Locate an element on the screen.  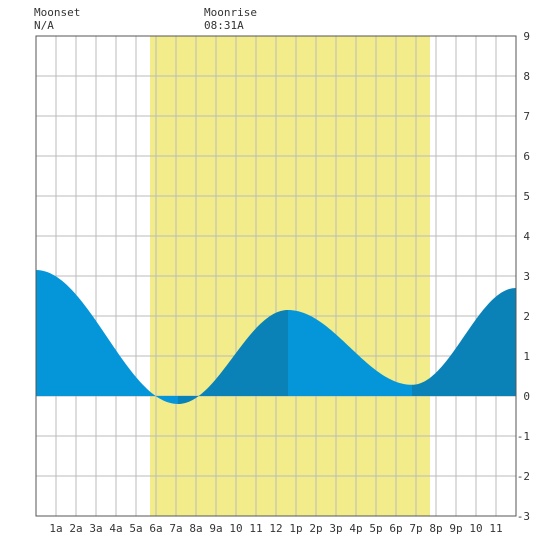
x-tick-label: 2a is located at coordinates (75, 528).